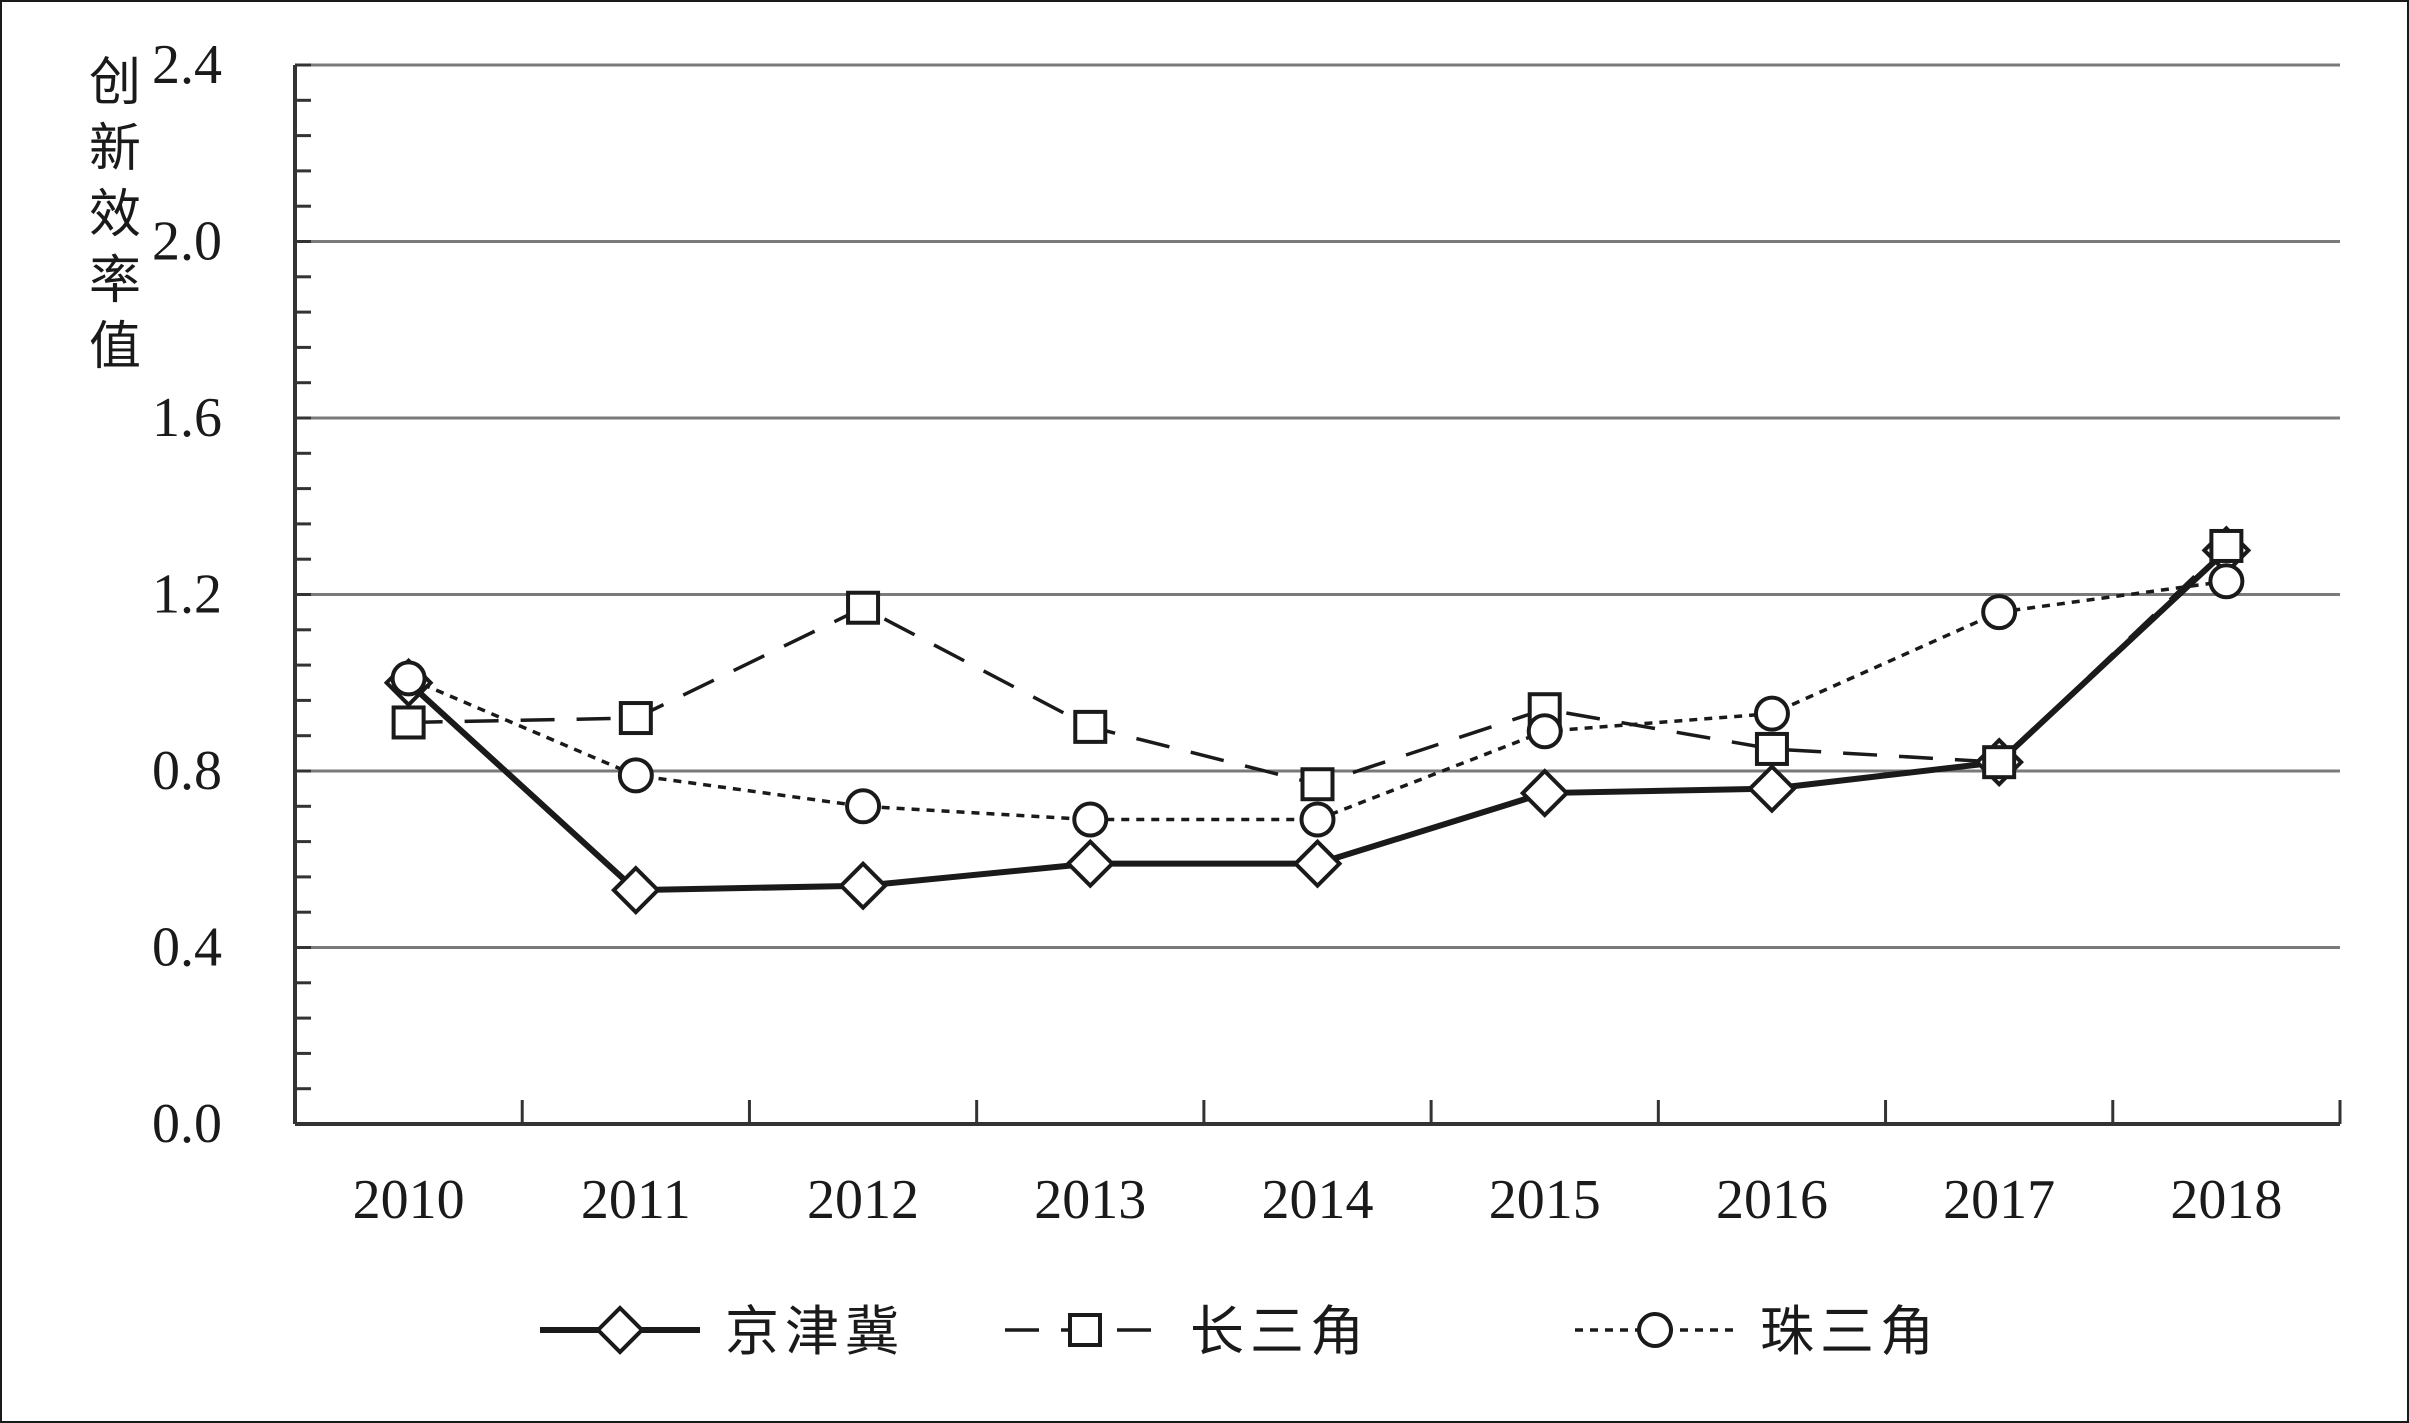  I want to click on y-axis-label-char: 新, so click(115, 149).